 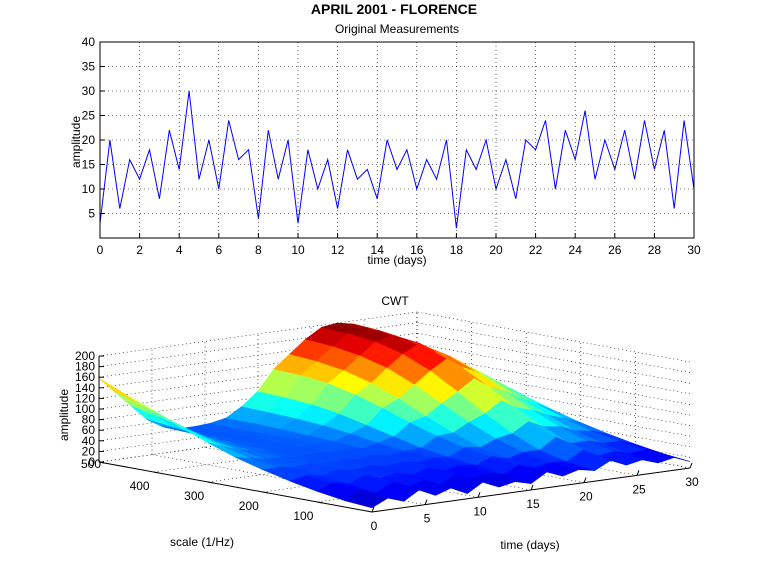 What do you see at coordinates (395, 301) in the screenshot?
I see `surface-plot-title: CWT` at bounding box center [395, 301].